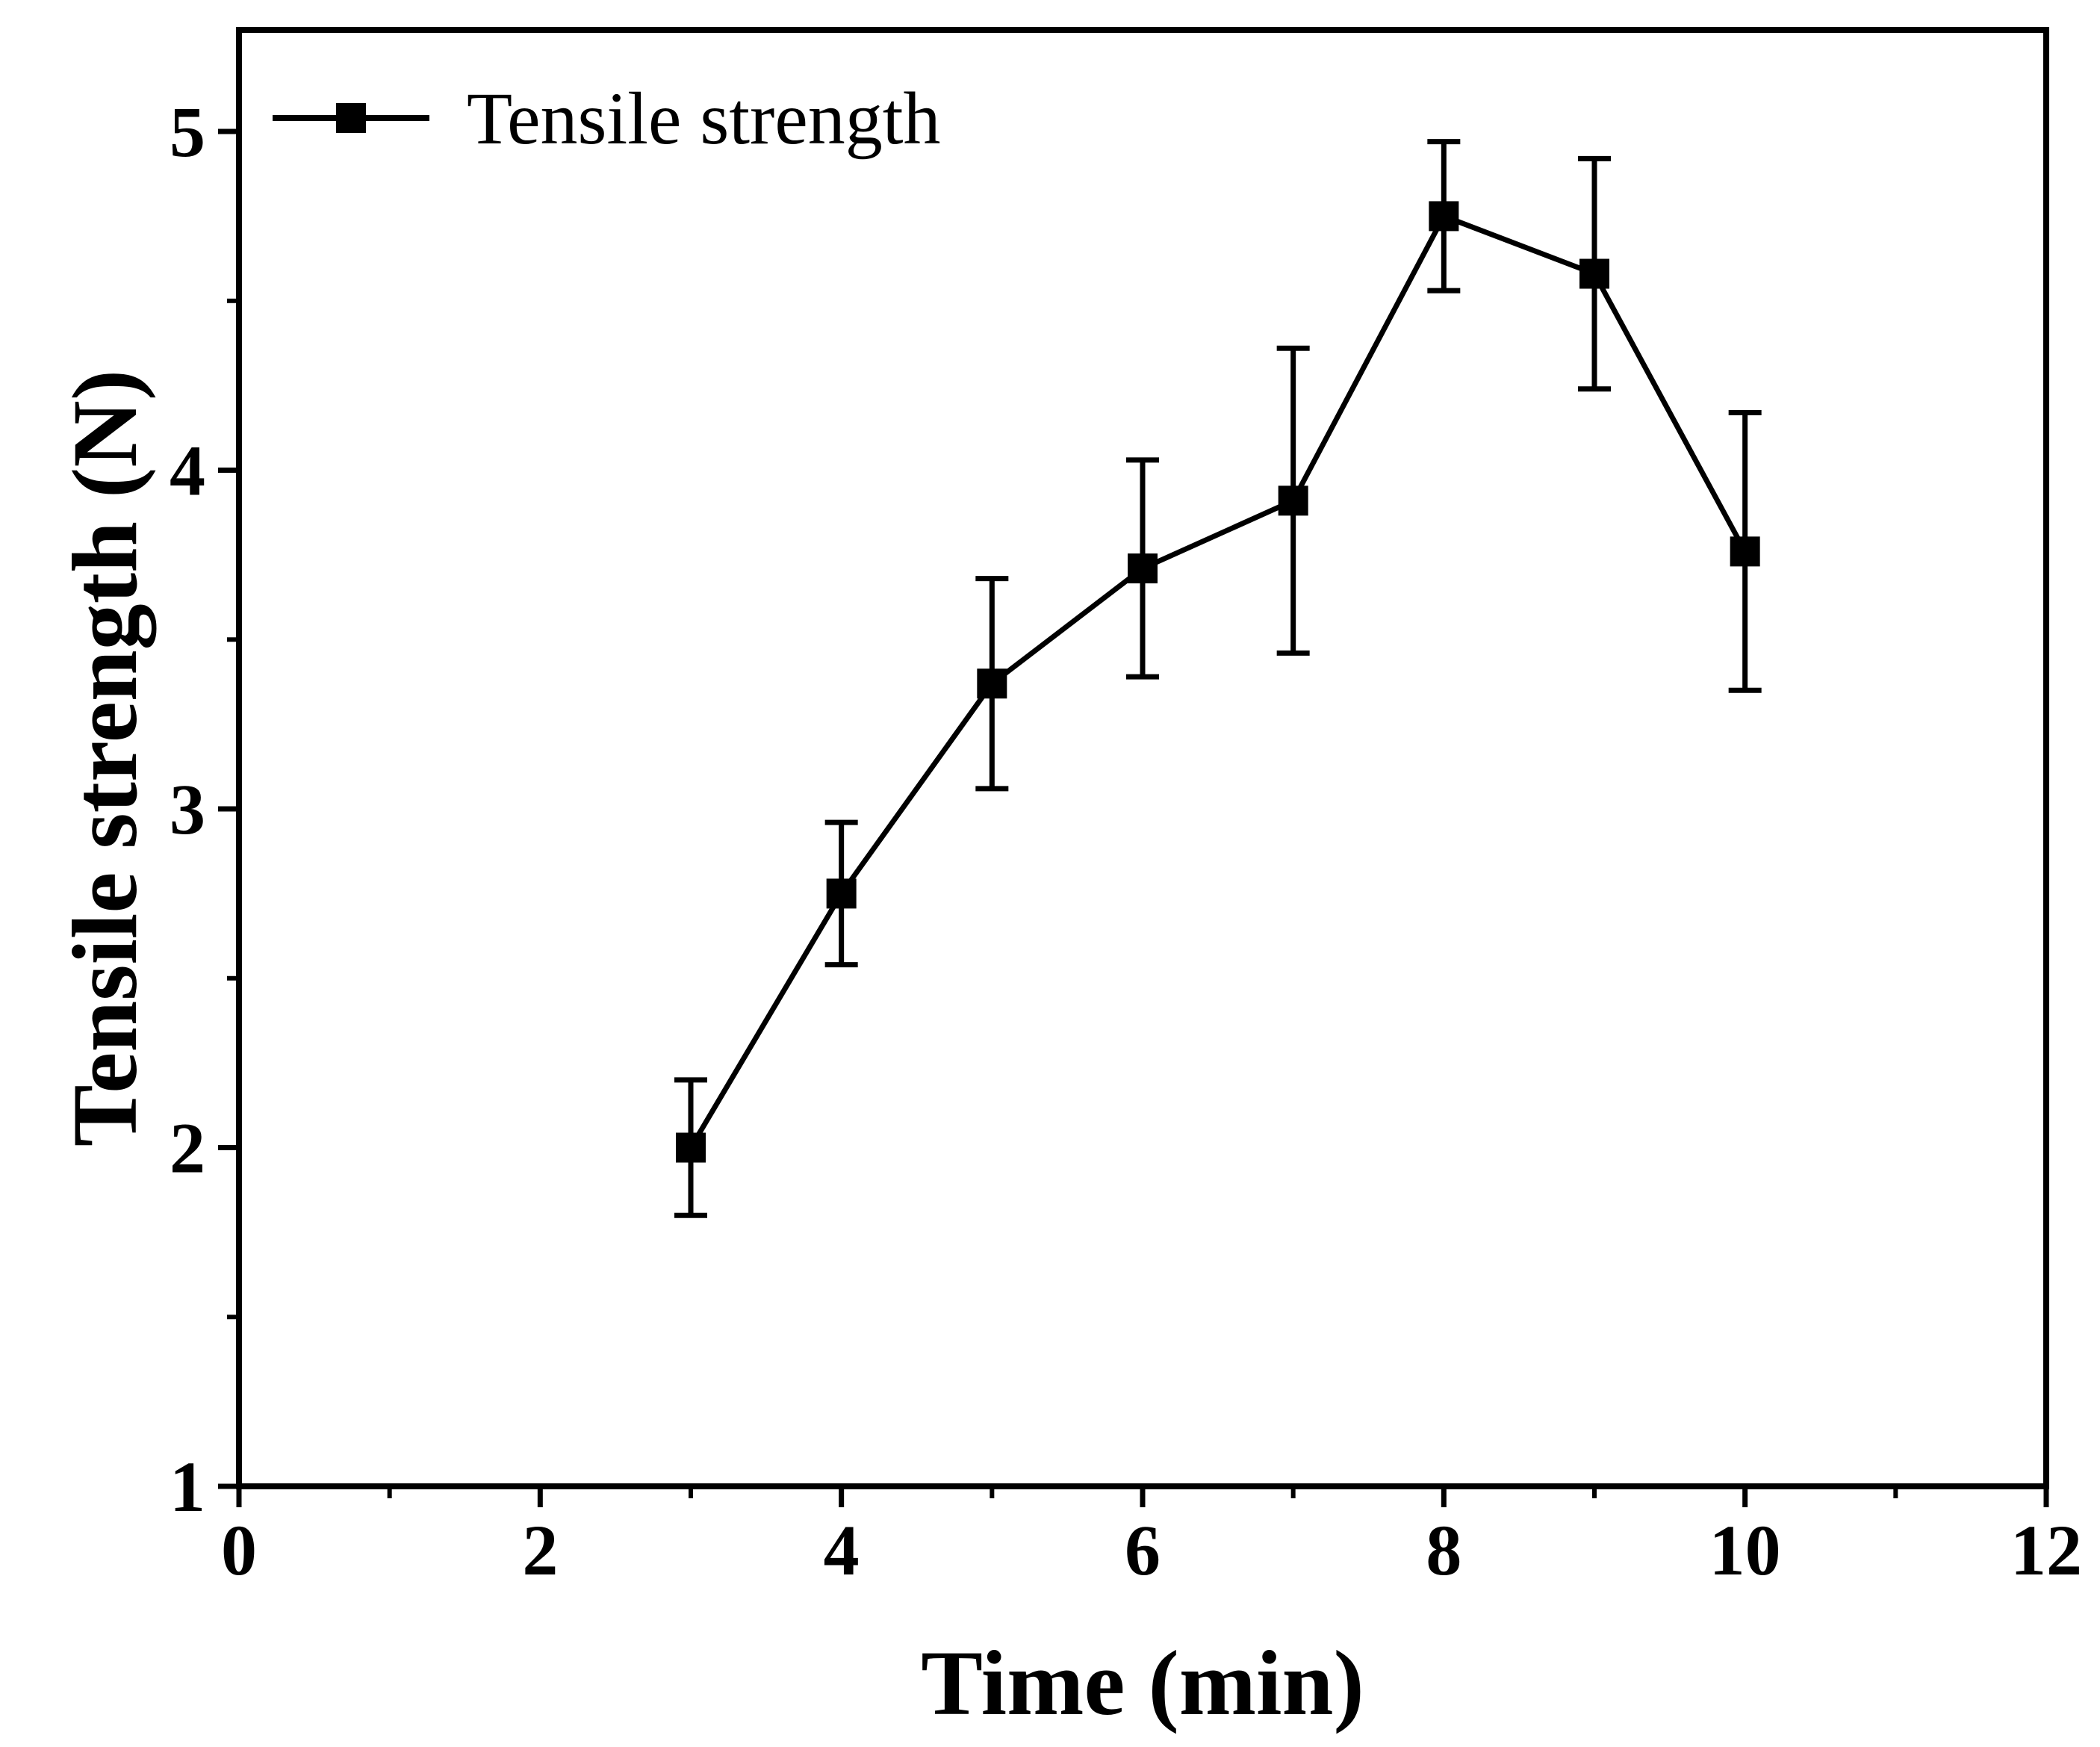 The height and width of the screenshot is (1747, 2100). I want to click on x-tick-label: 10, so click(1745, 1550).